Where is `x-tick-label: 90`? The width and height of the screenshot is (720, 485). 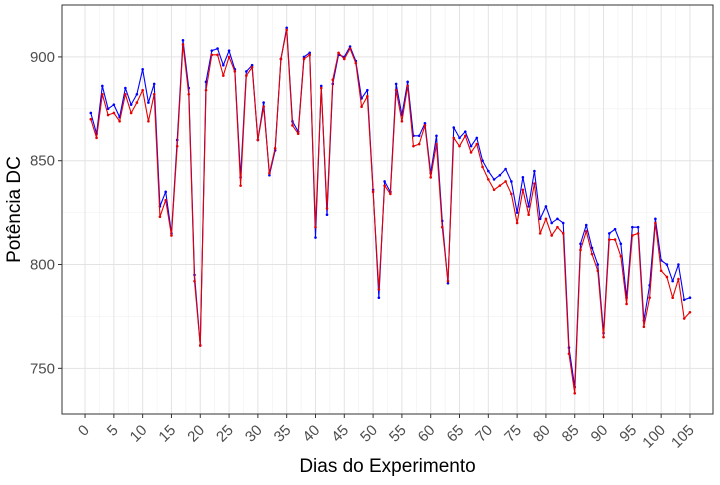
x-tick-label: 90 is located at coordinates (600, 434).